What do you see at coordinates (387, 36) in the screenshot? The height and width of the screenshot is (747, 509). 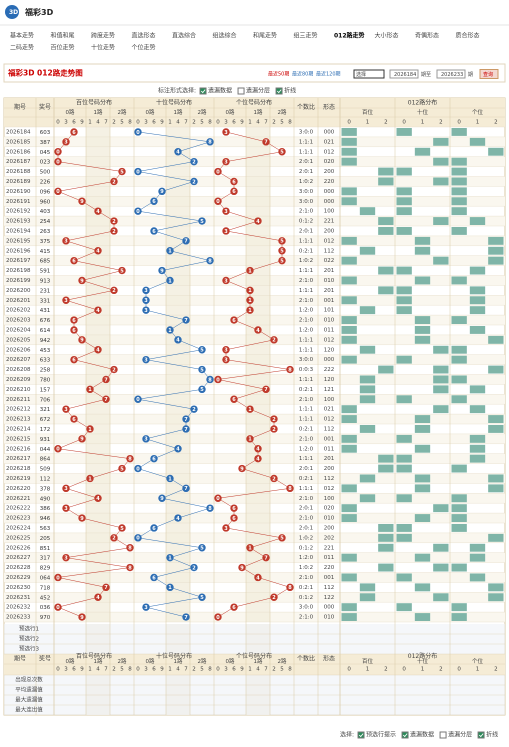 I see `nav-link: 大小形态` at bounding box center [387, 36].